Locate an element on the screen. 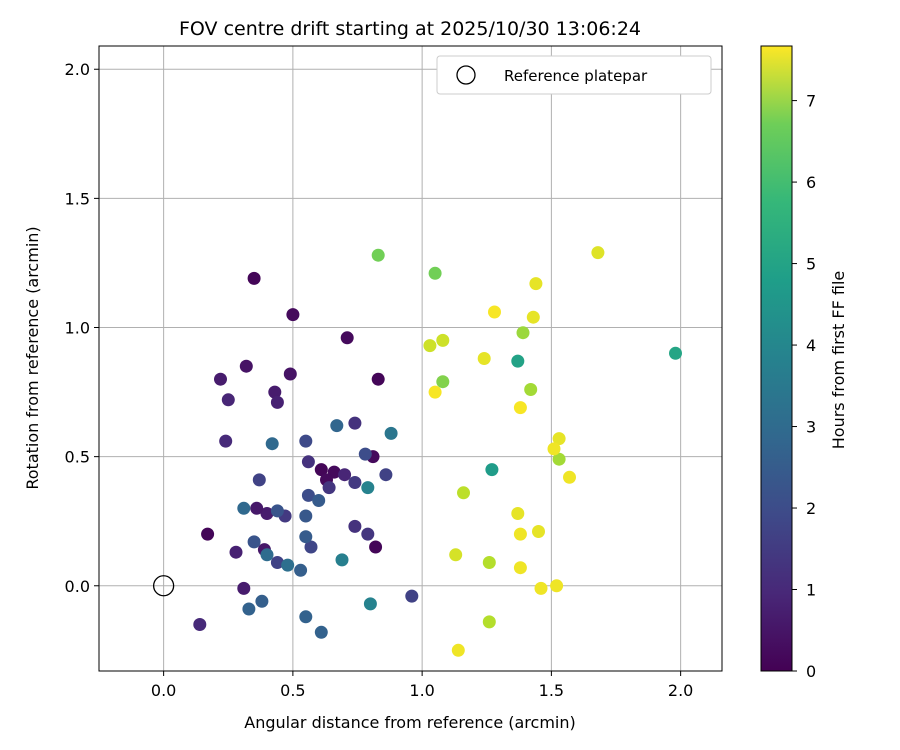  y-tick-label: 0.0 is located at coordinates (77, 586).